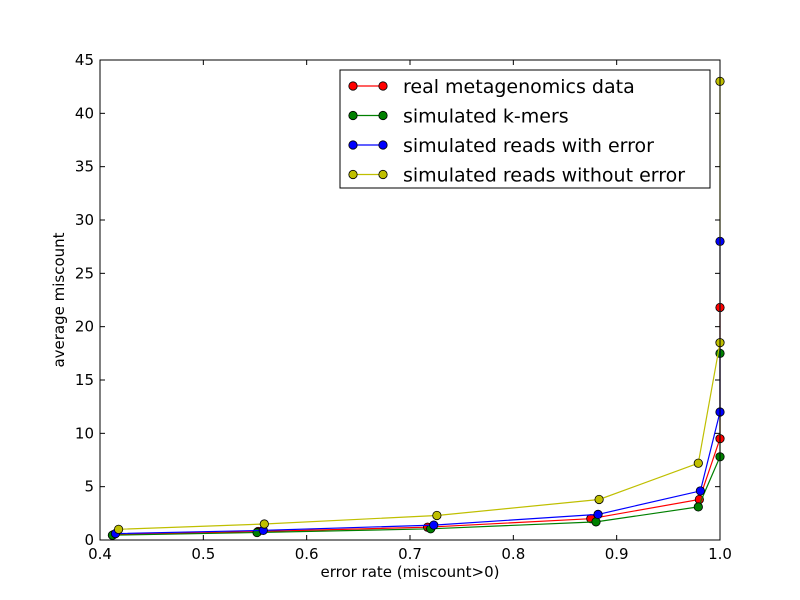 The image size is (800, 600). I want to click on y-tick-label: 0, so click(89, 540).